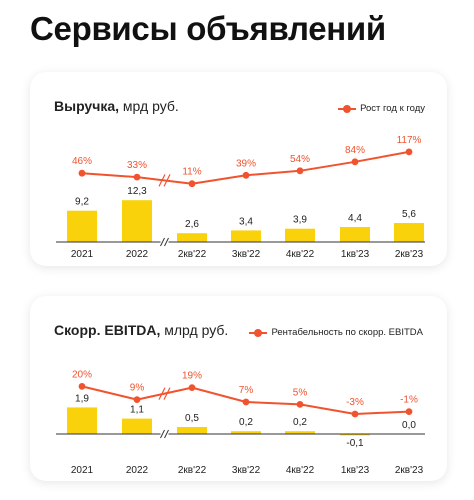 The image size is (474, 500). Describe the element at coordinates (137, 165) in the screenshot. I see `line-point-label: 33%` at that location.